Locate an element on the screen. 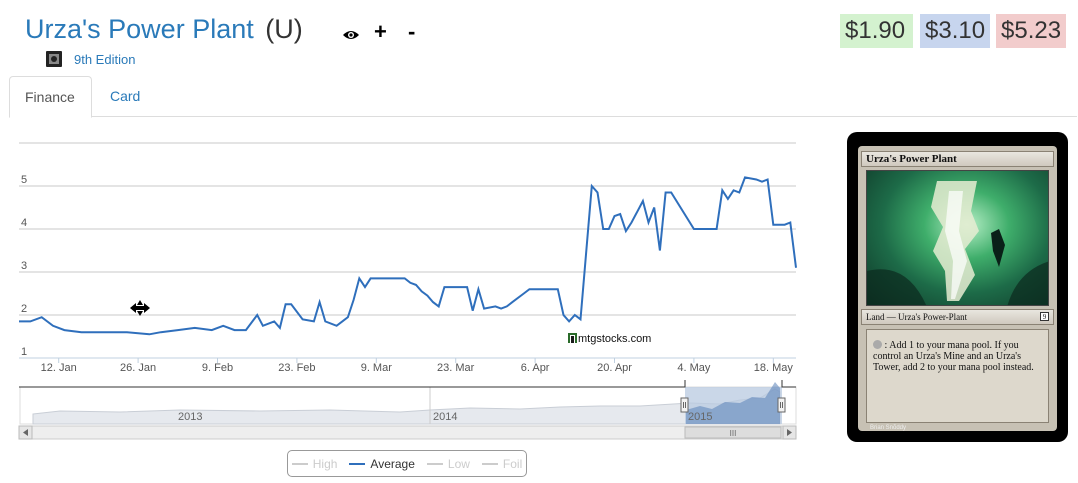 This screenshot has height=483, width=1078. y-tick-label: 5 is located at coordinates (24, 180).